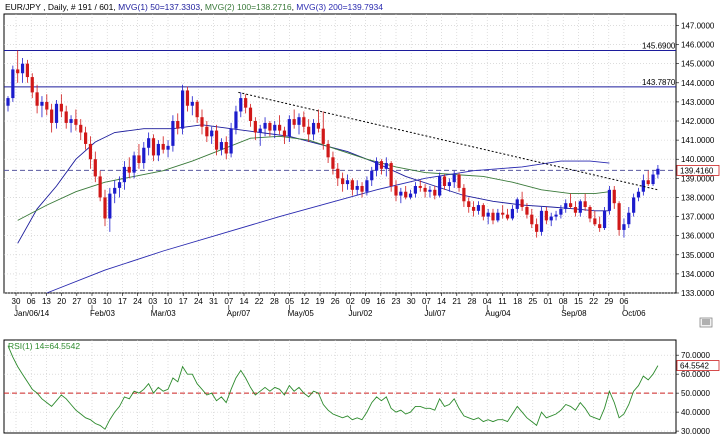 The width and height of the screenshot is (720, 436). What do you see at coordinates (396, 301) in the screenshot?
I see `date-tick-label: 23` at bounding box center [396, 301].